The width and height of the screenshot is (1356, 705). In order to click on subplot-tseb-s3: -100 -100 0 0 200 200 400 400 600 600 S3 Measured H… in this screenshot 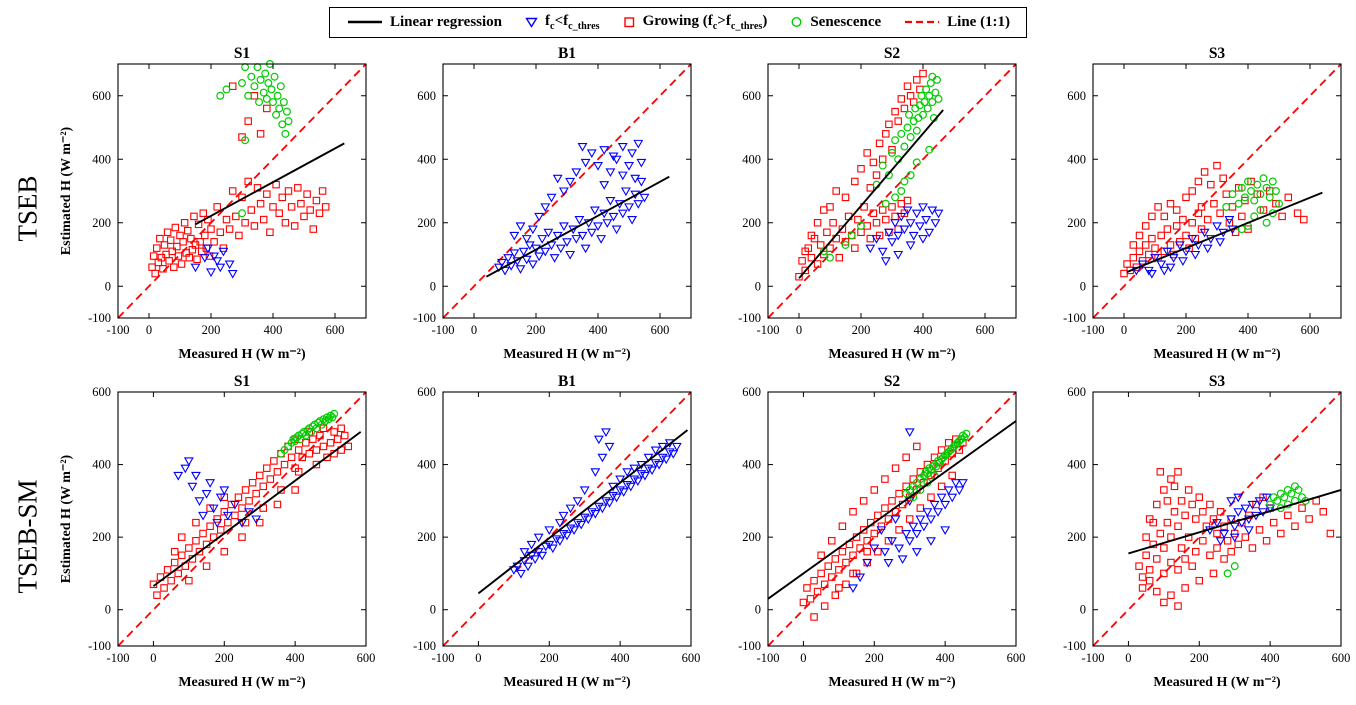, I will do `click(1193, 208)`.